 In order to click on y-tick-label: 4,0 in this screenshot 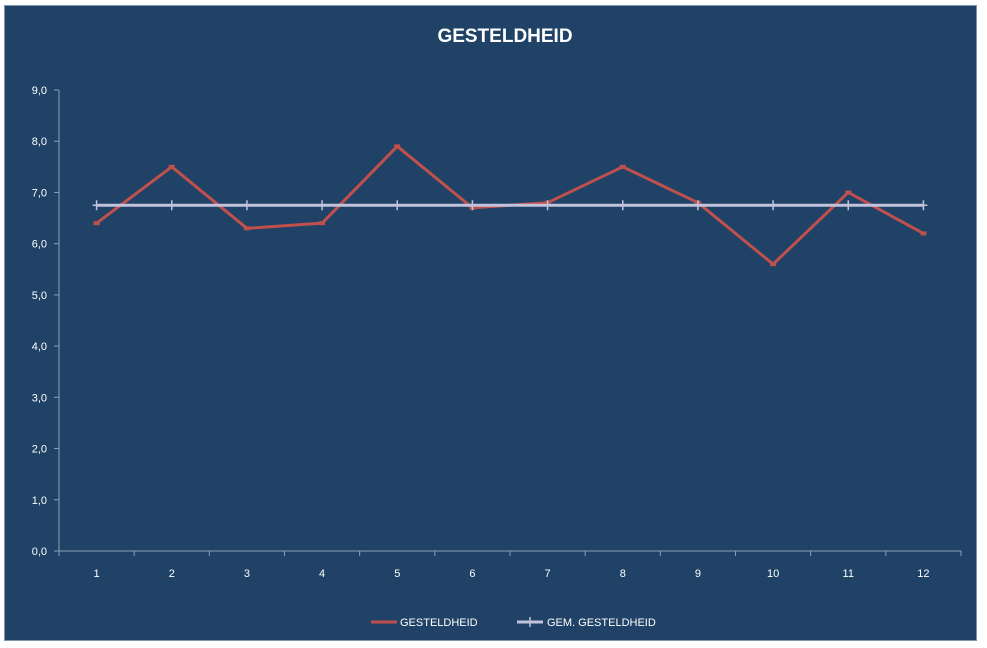, I will do `click(39, 347)`.